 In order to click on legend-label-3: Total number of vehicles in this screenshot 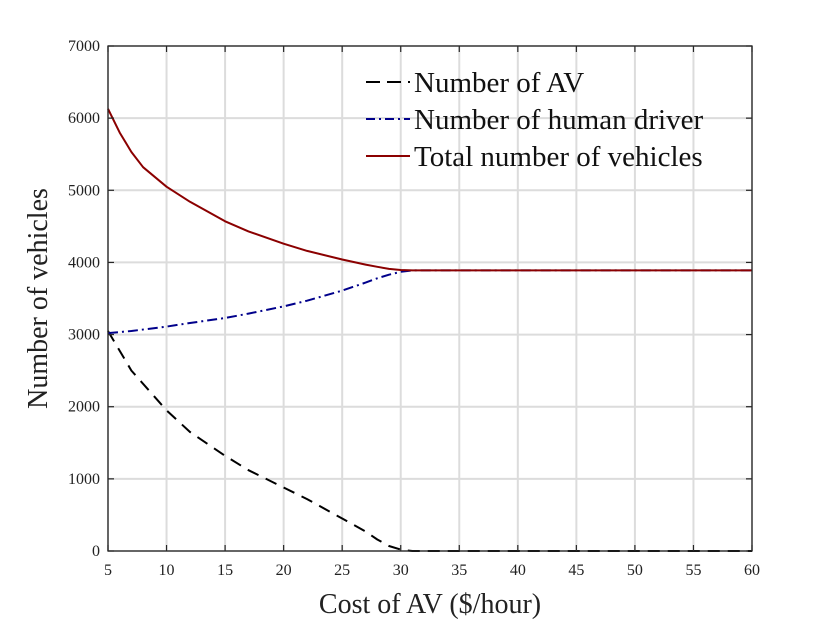, I will do `click(558, 157)`.